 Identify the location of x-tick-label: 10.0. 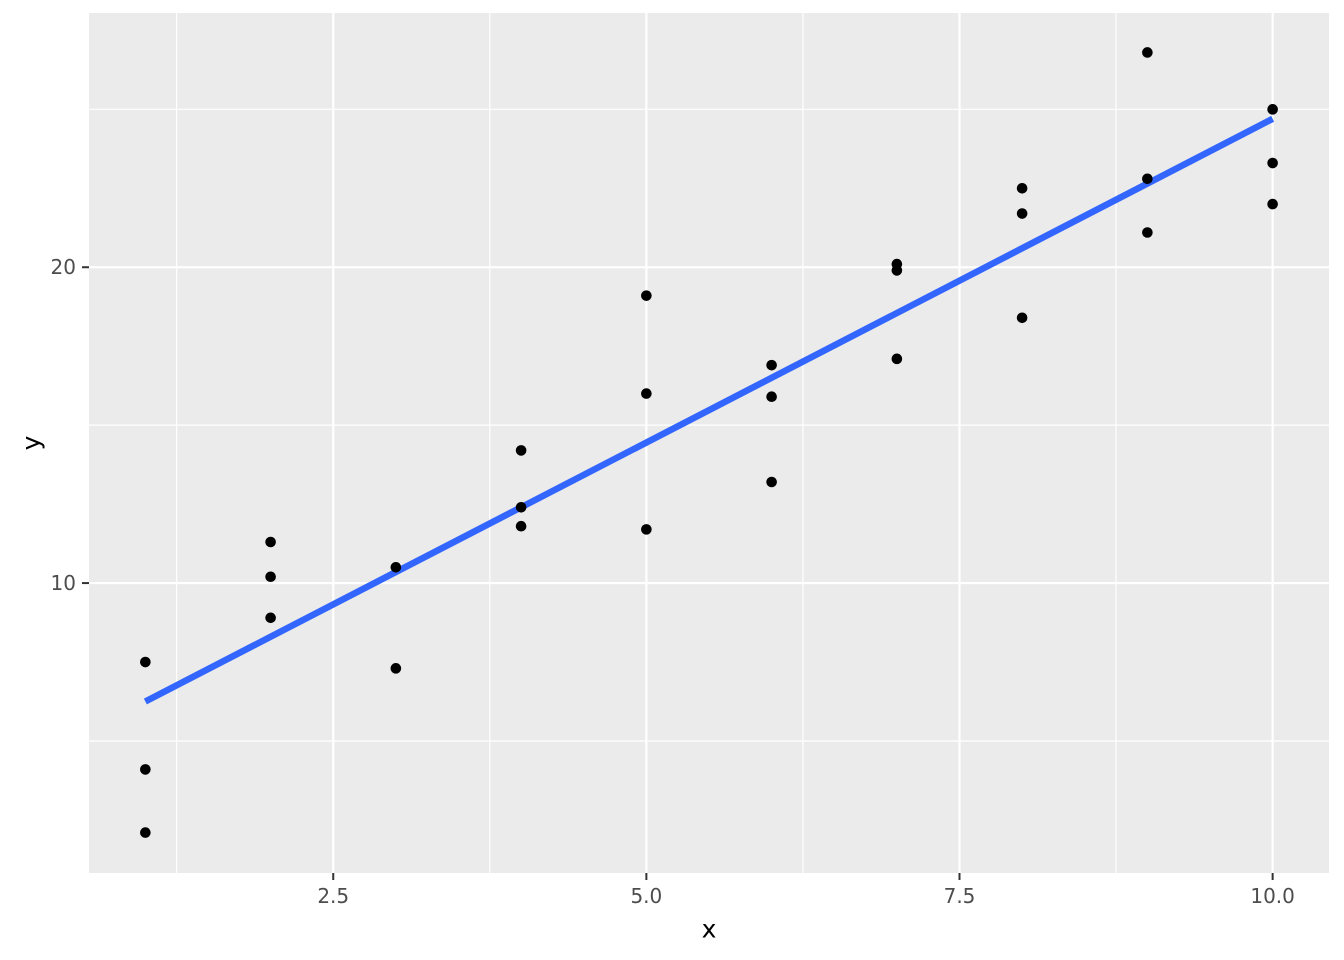
(1272, 896).